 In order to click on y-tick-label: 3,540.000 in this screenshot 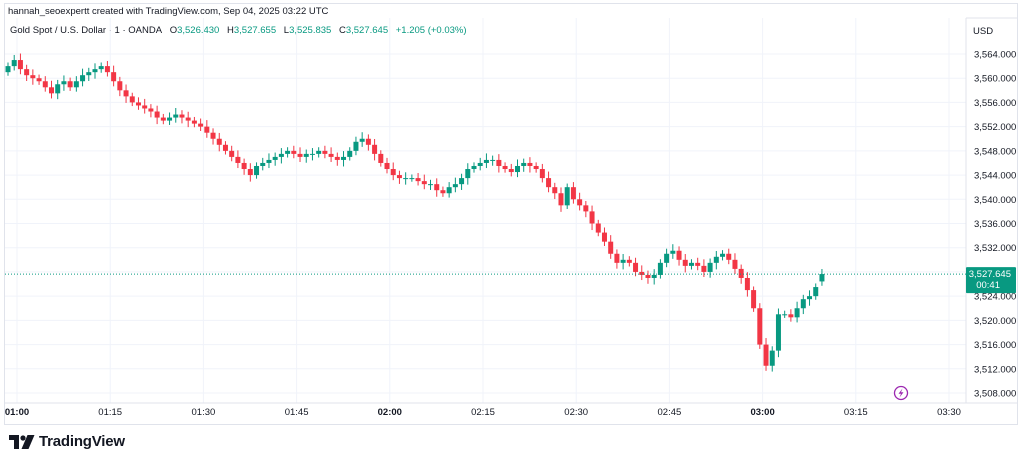, I will do `click(995, 200)`.